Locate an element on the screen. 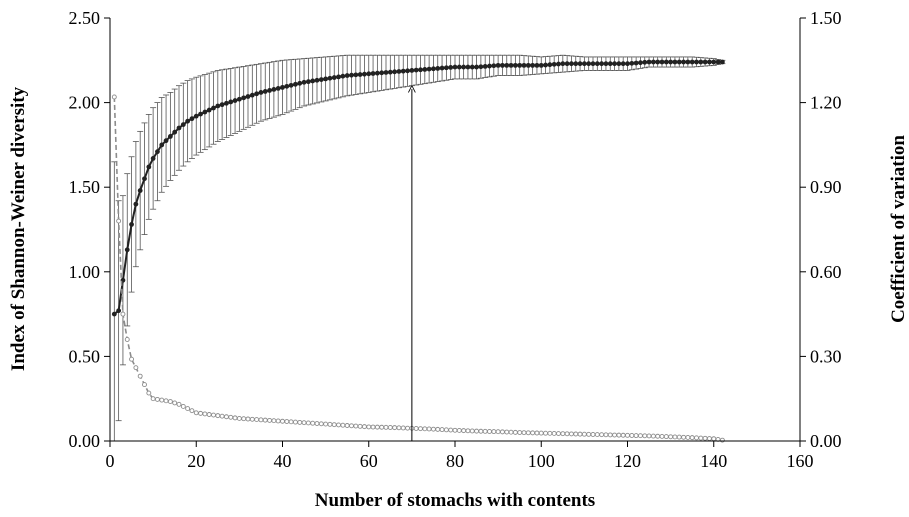 The width and height of the screenshot is (909, 517). y-left-ticks: 0.00 0.50 1.00 1.50 2.00 2.50 is located at coordinates (89, 229).